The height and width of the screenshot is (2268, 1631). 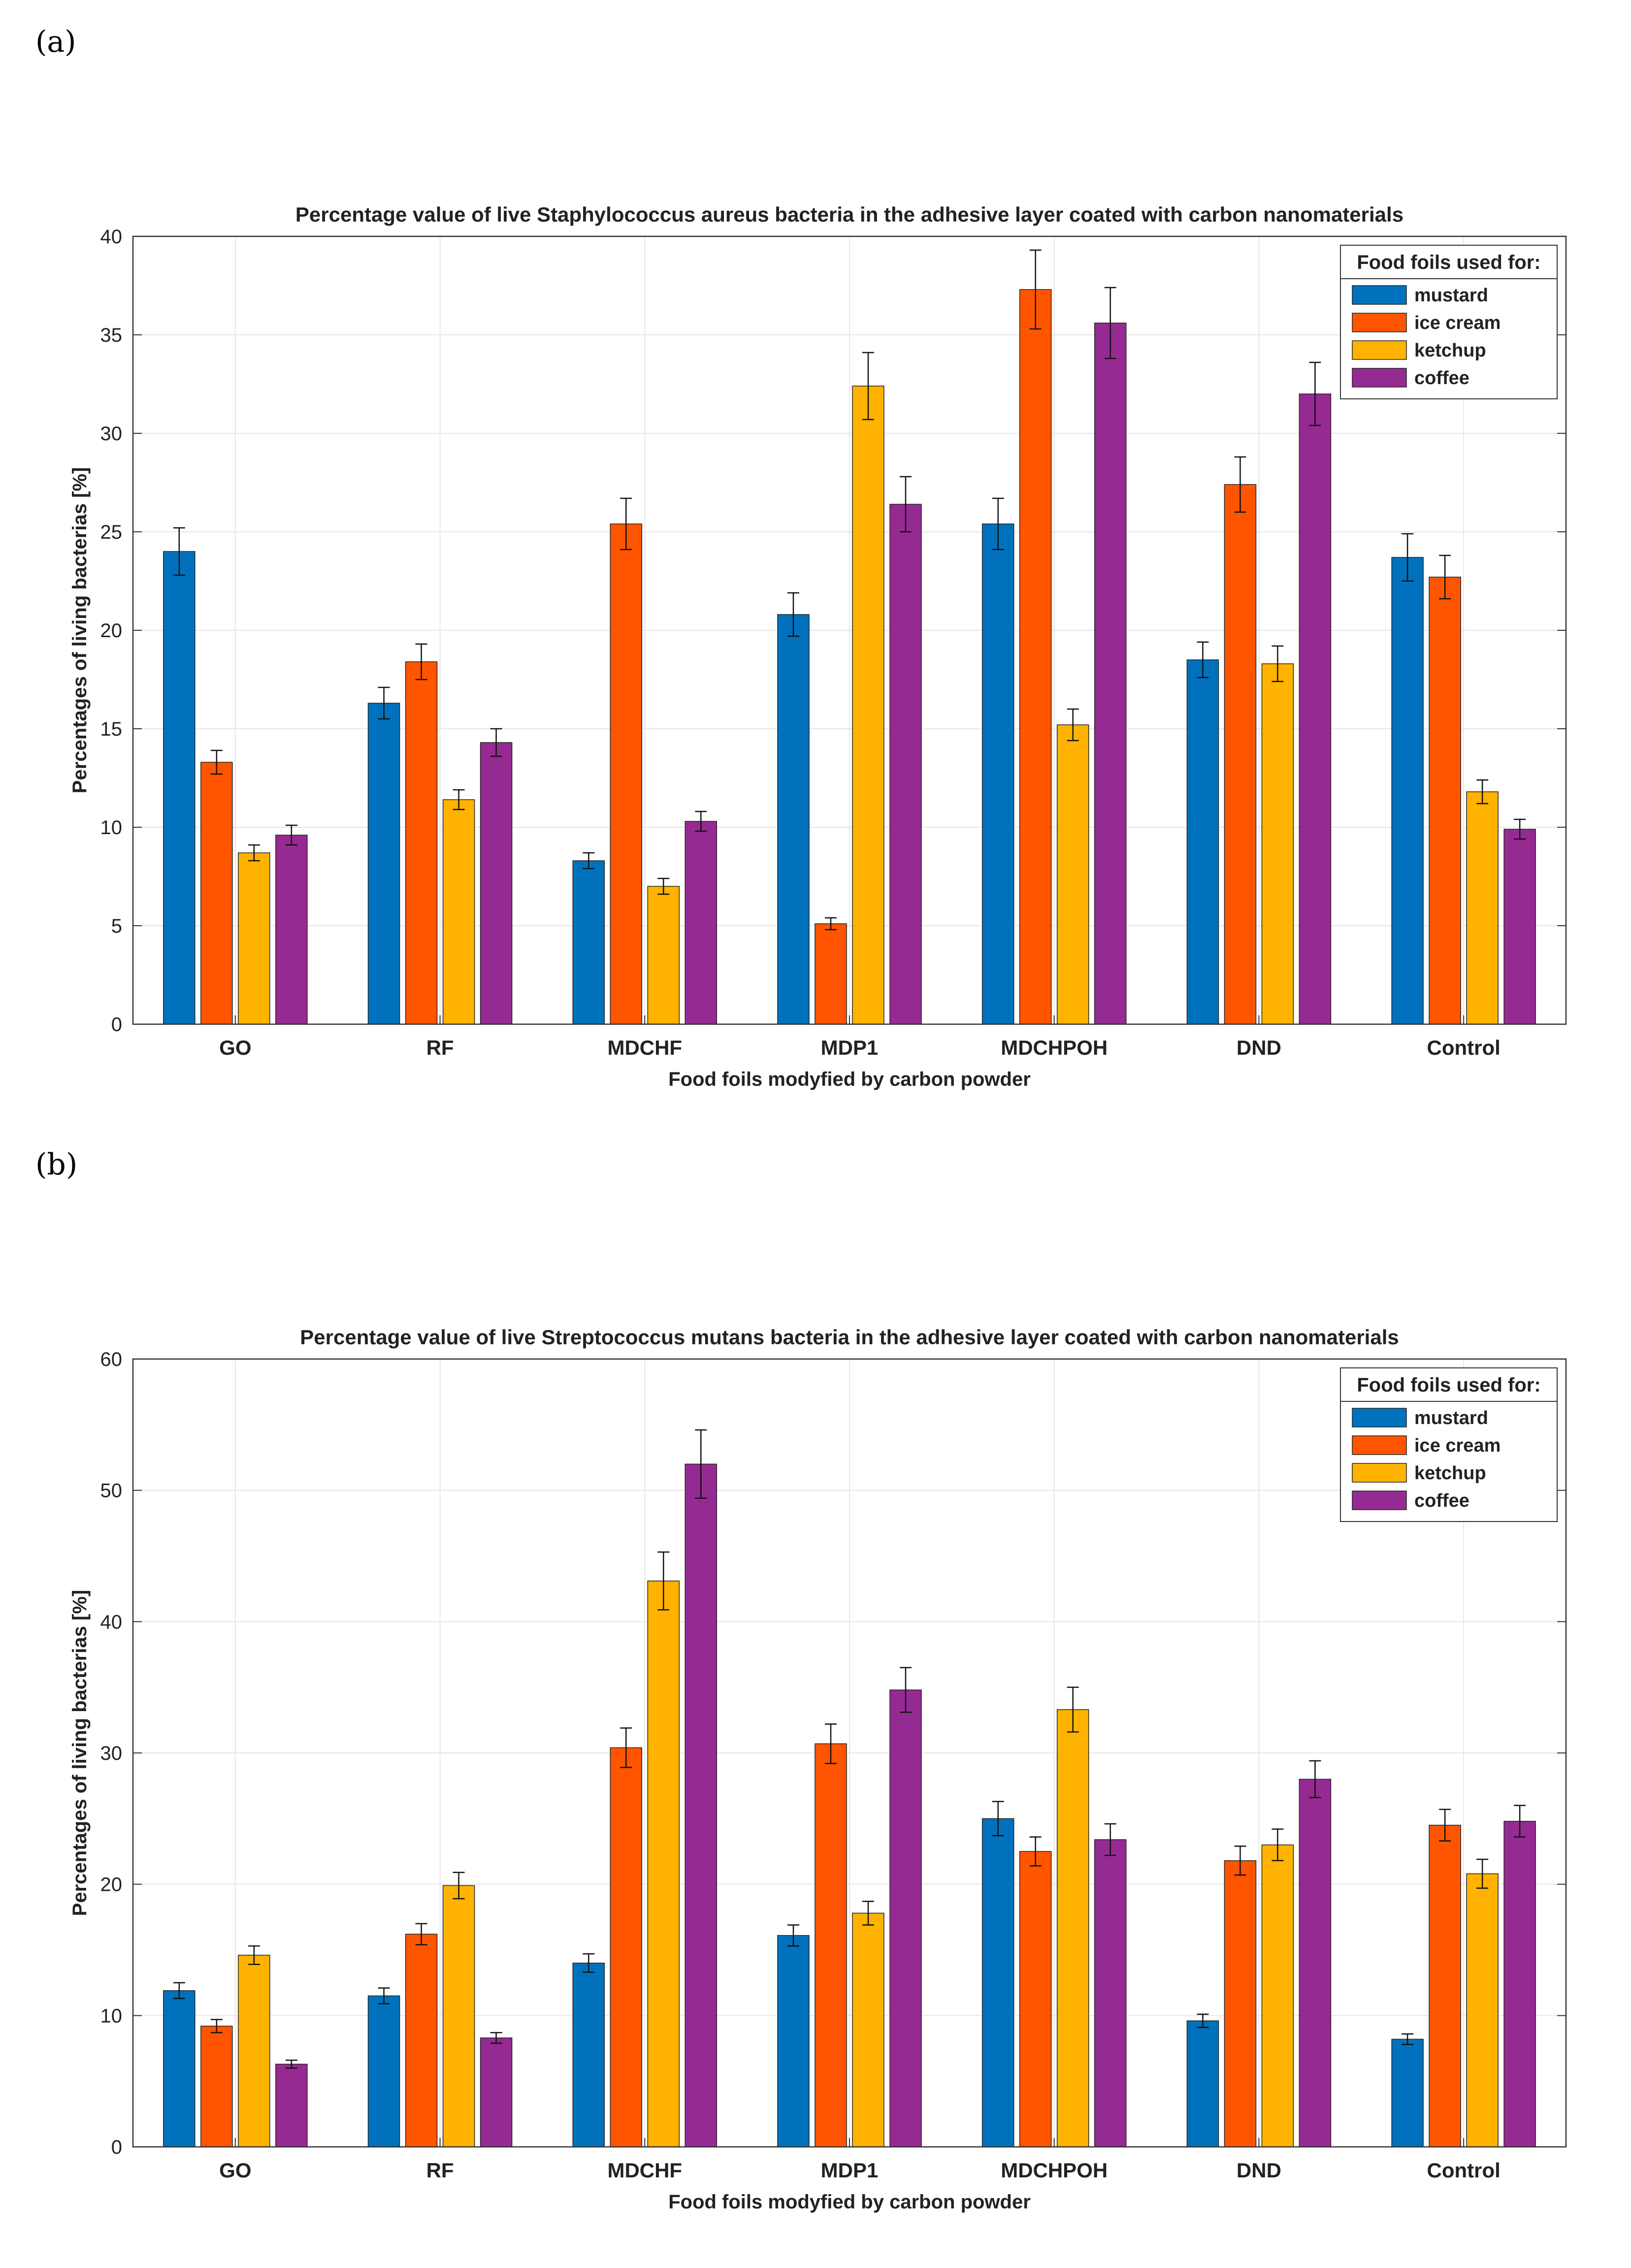 What do you see at coordinates (1450, 350) in the screenshot?
I see `legend-label-ketchup: ketchup` at bounding box center [1450, 350].